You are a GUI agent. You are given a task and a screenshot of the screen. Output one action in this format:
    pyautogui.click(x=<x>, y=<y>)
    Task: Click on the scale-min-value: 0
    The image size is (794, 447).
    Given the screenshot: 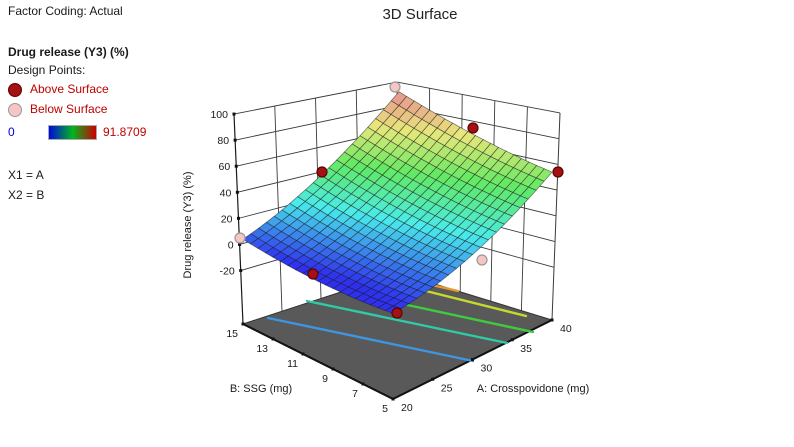 What is the action you would take?
    pyautogui.click(x=11, y=132)
    